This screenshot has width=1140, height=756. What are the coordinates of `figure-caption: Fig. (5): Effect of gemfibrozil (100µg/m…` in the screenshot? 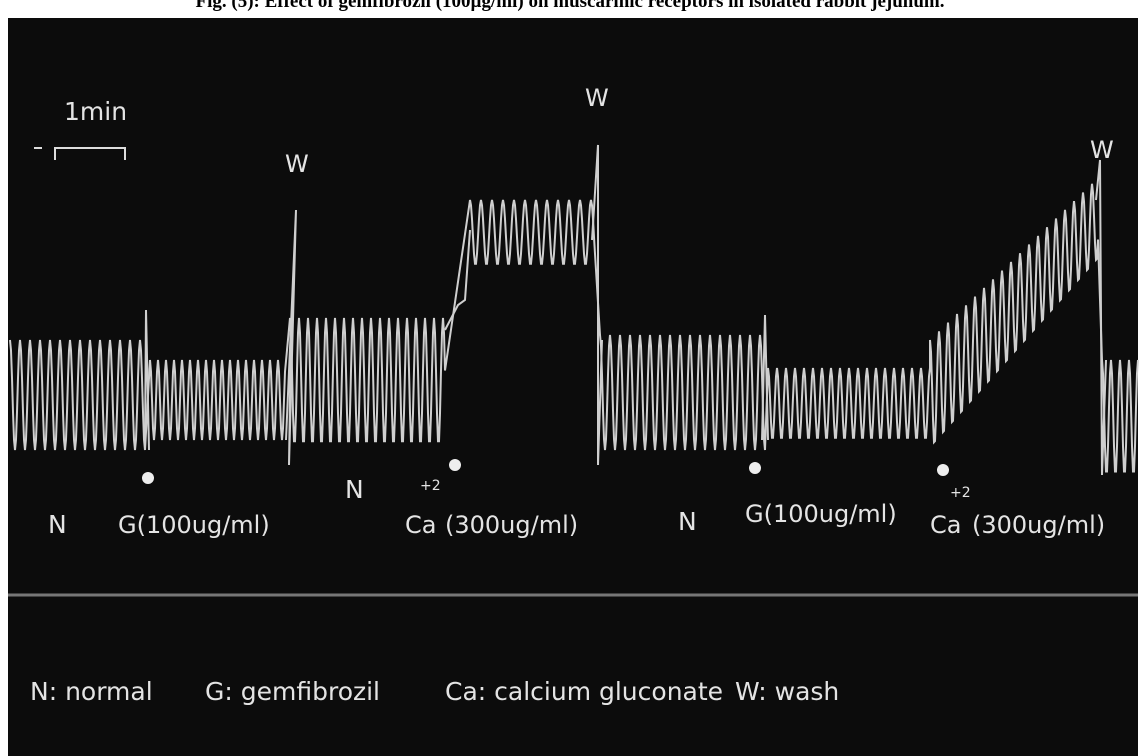 It's located at (570, 6).